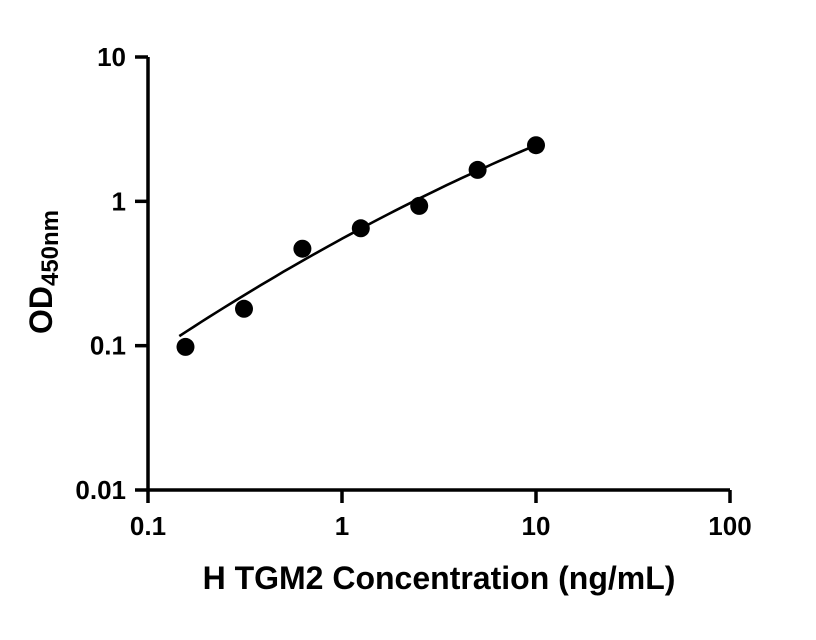 The height and width of the screenshot is (640, 816). Describe the element at coordinates (439, 578) in the screenshot. I see `x-axis-title: H TGM2 Concentration (ng/mL)` at that location.